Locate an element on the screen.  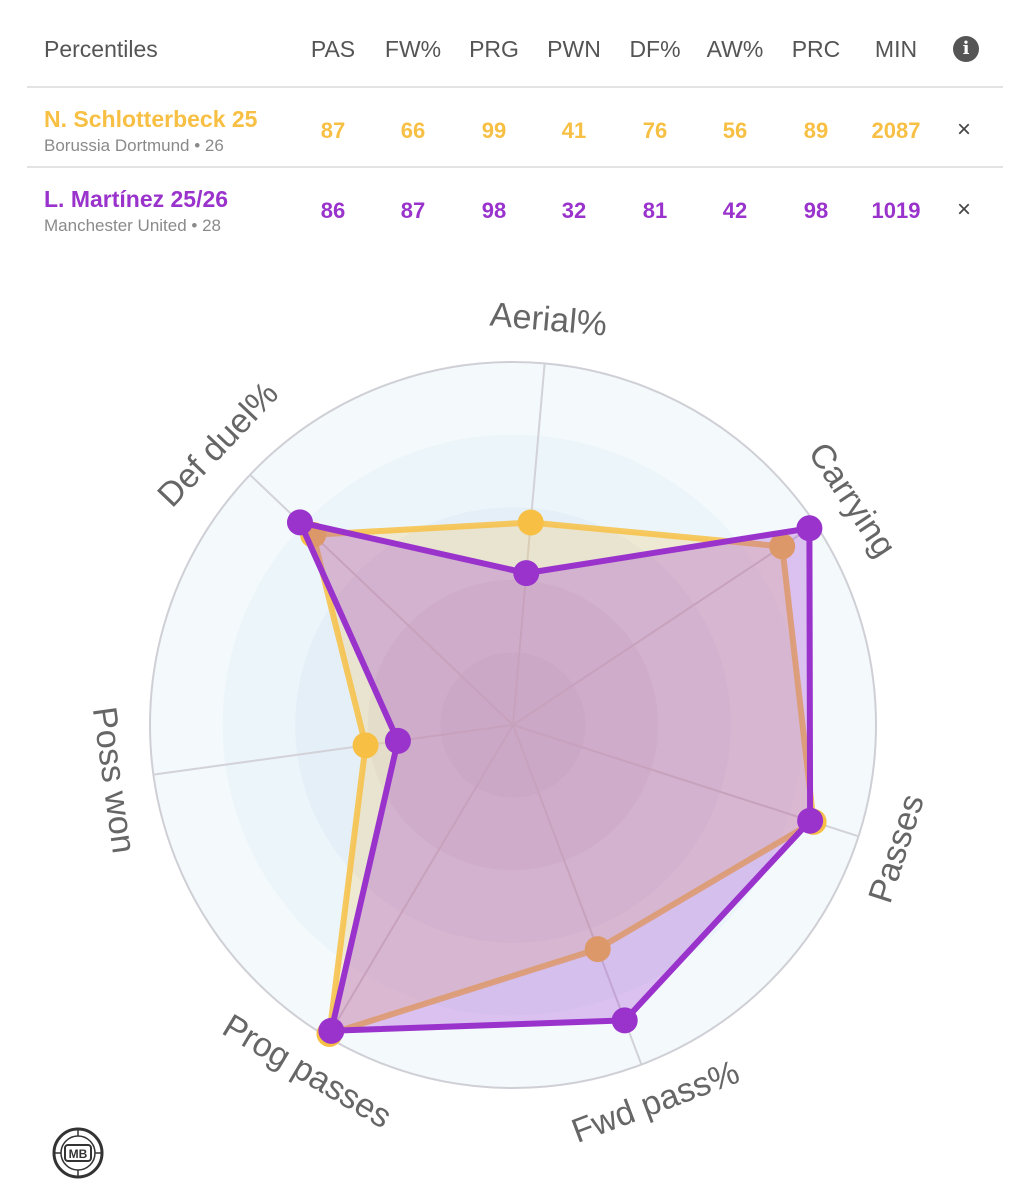
stat-value: 66 is located at coordinates (413, 130).